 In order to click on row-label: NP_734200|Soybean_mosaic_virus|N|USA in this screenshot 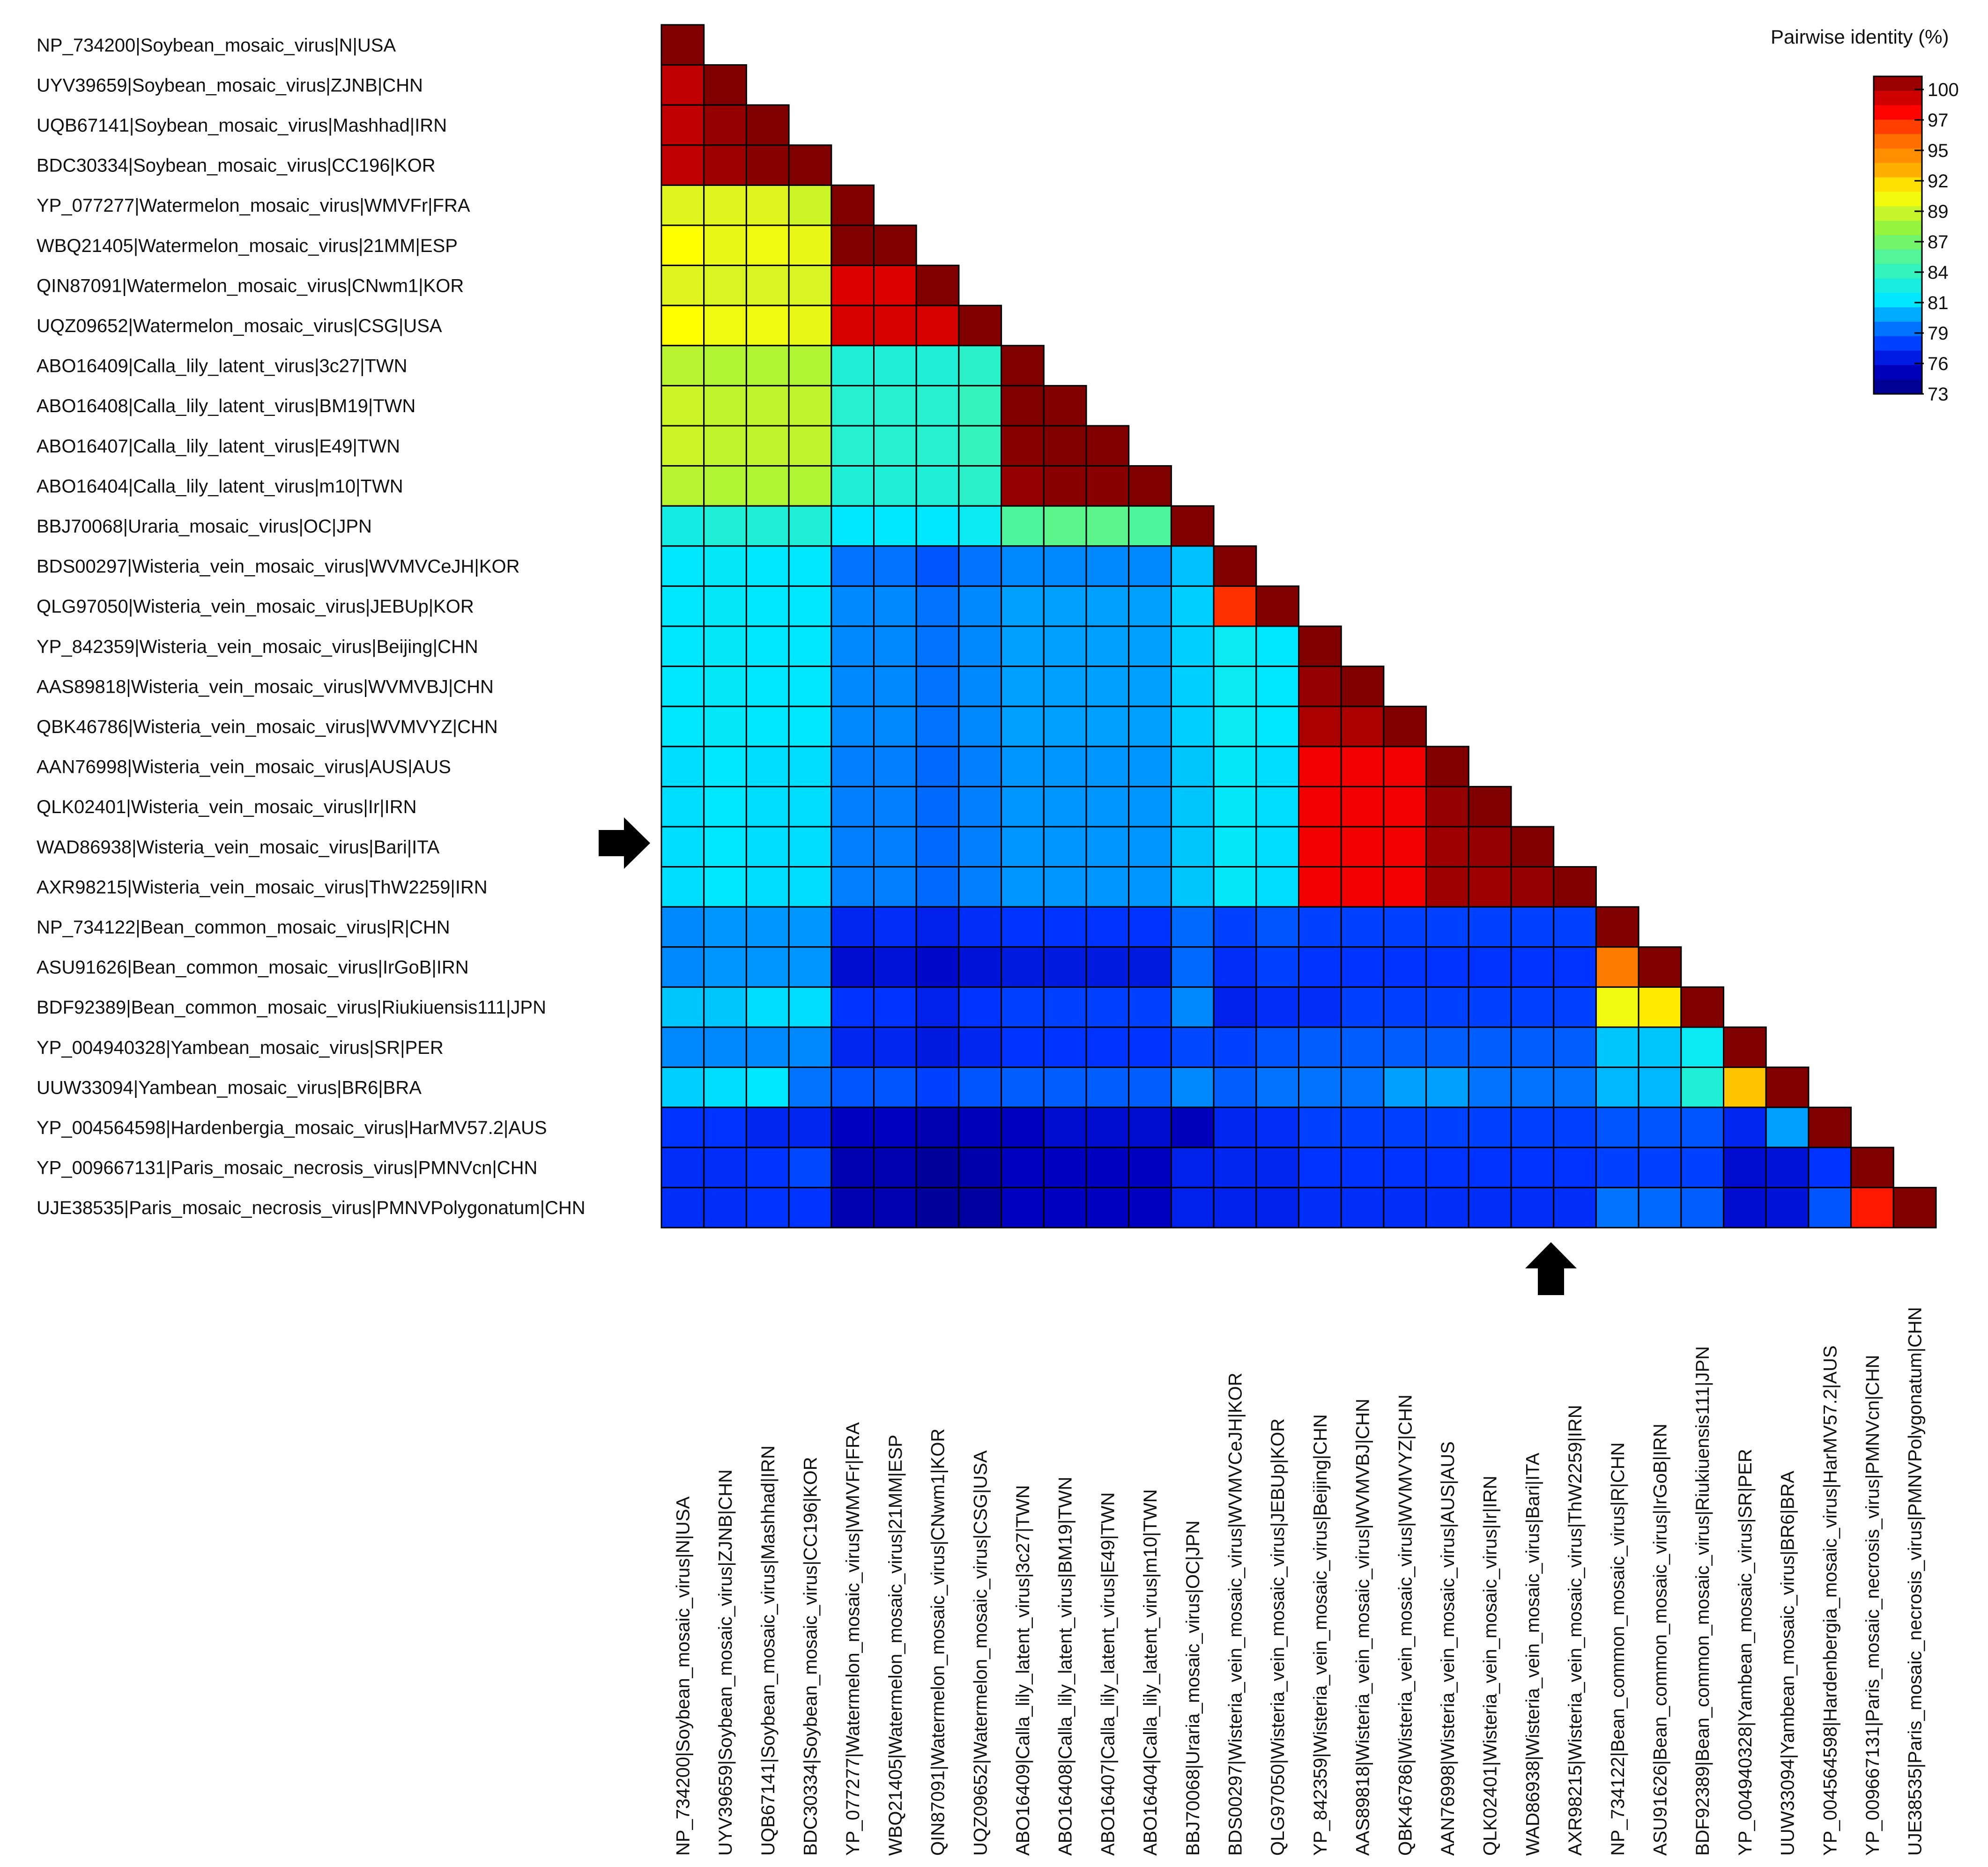, I will do `click(216, 45)`.